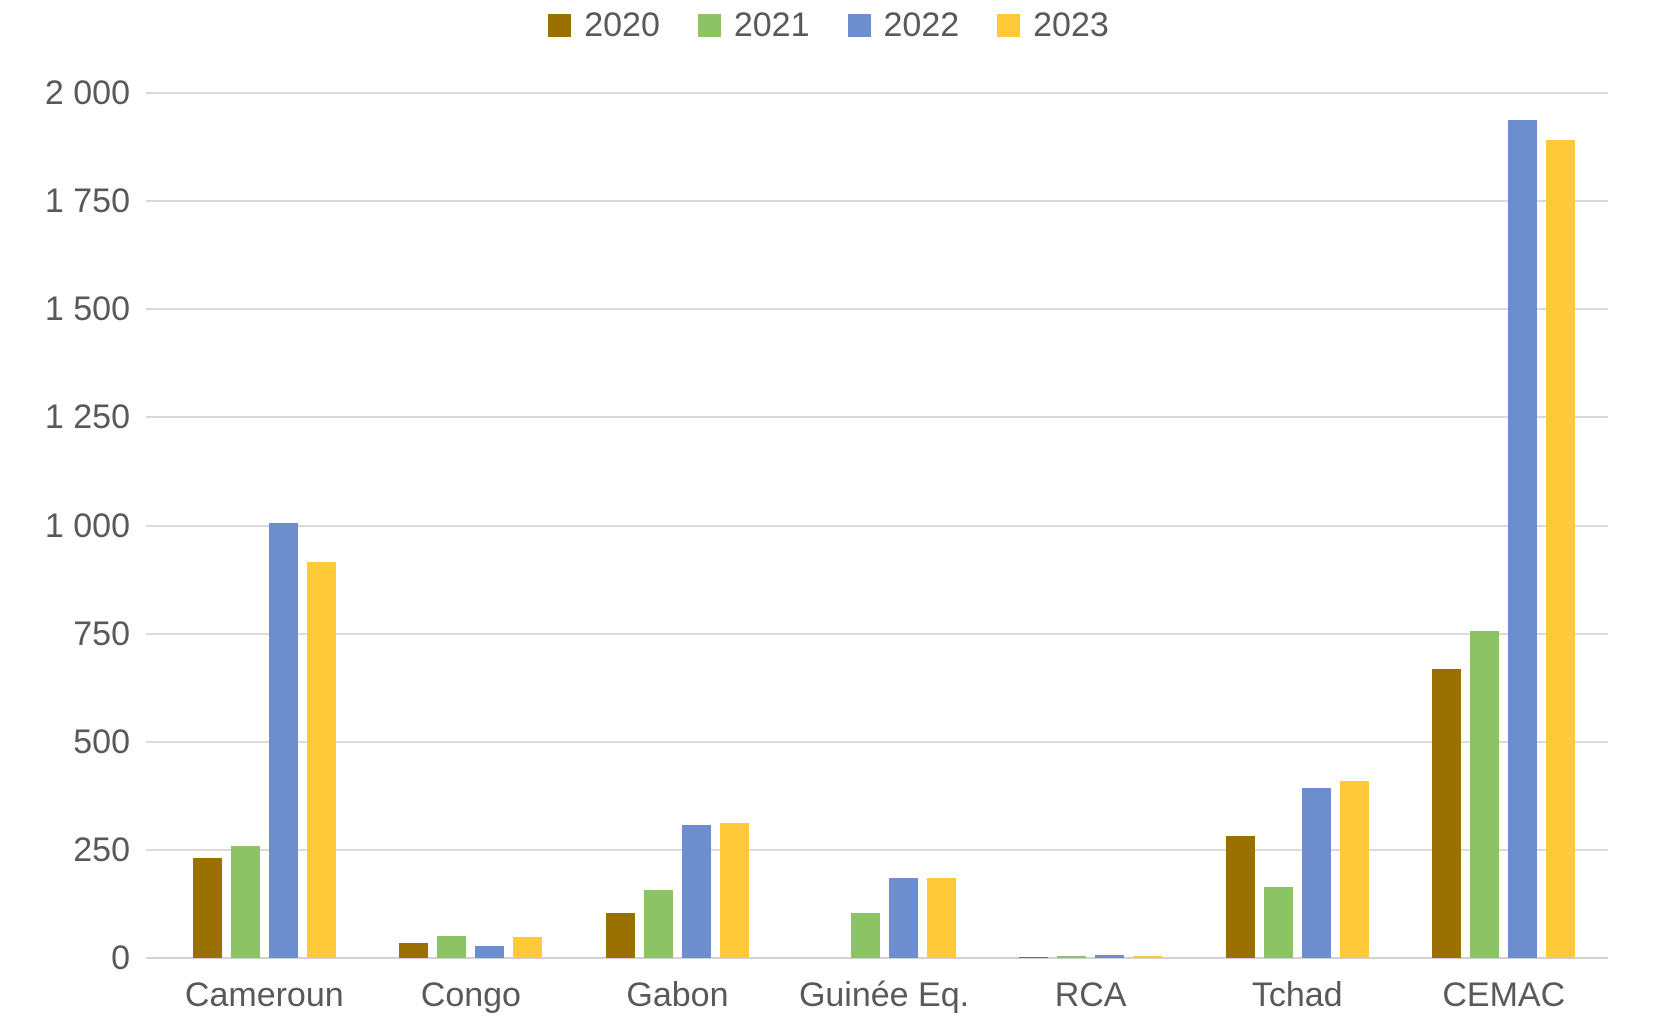  What do you see at coordinates (771, 25) in the screenshot?
I see `legend-label: 2021` at bounding box center [771, 25].